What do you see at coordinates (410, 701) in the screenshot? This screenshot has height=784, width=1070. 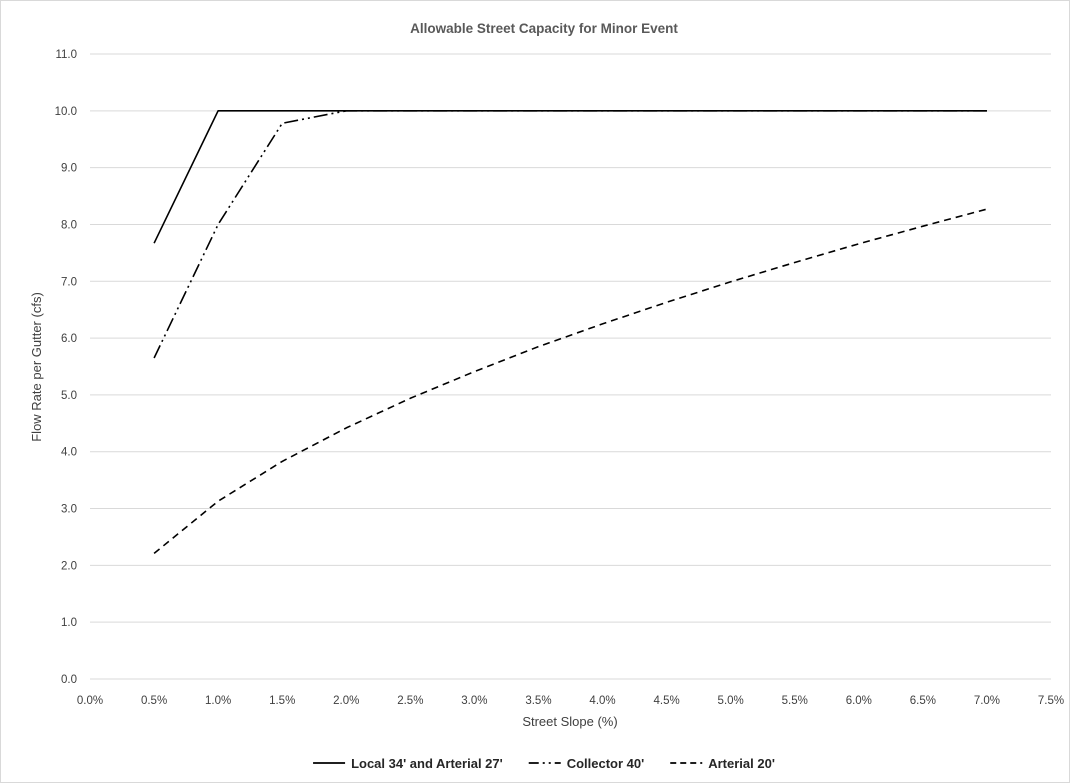 I see `x-tick-label: 2.5%` at bounding box center [410, 701].